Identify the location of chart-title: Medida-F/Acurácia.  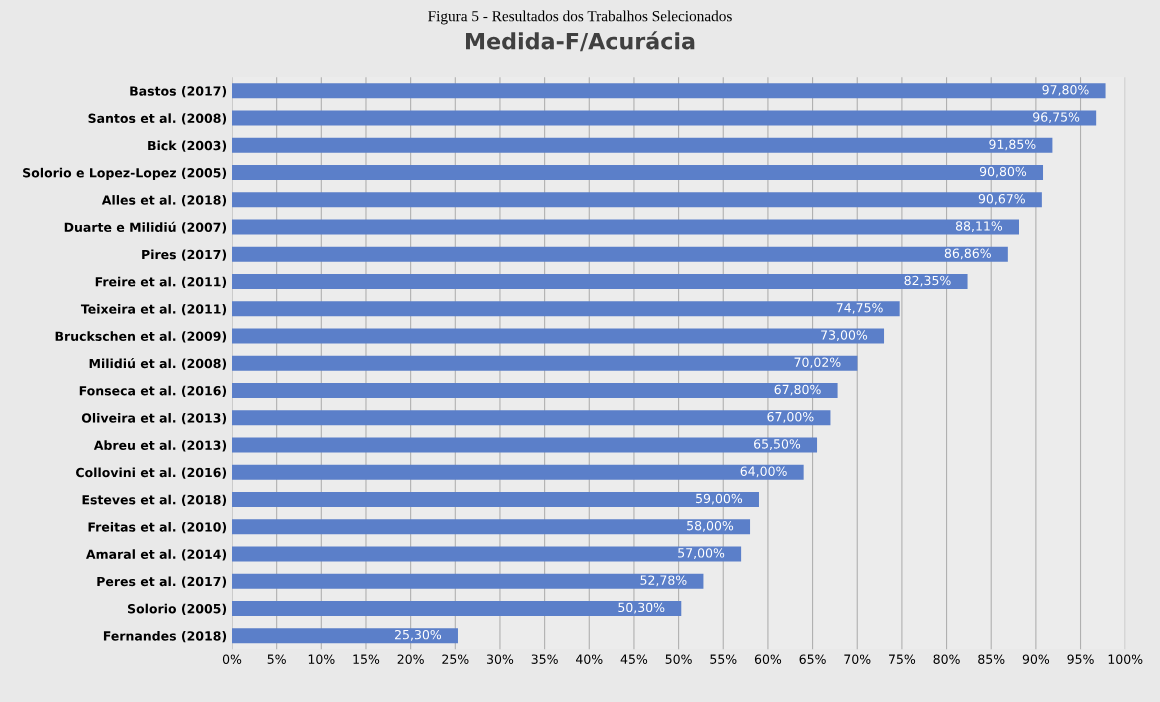
(580, 41).